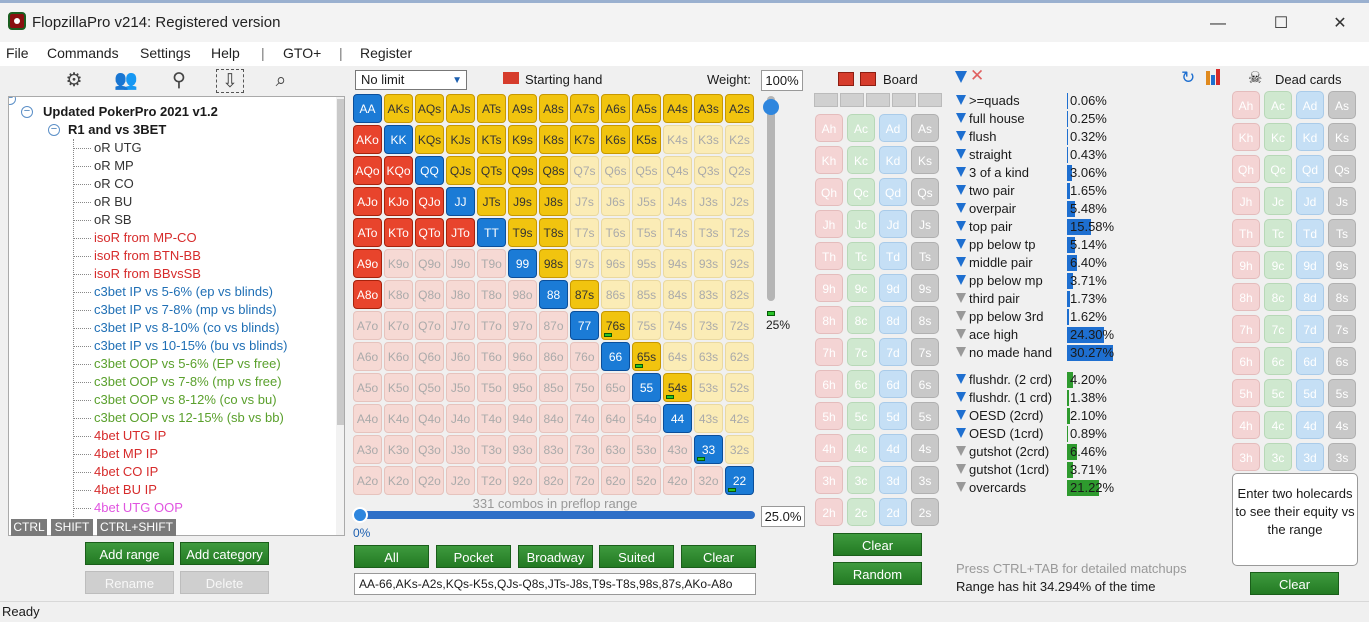  What do you see at coordinates (553, 325) in the screenshot?
I see `hand-cell-87o: 87o` at bounding box center [553, 325].